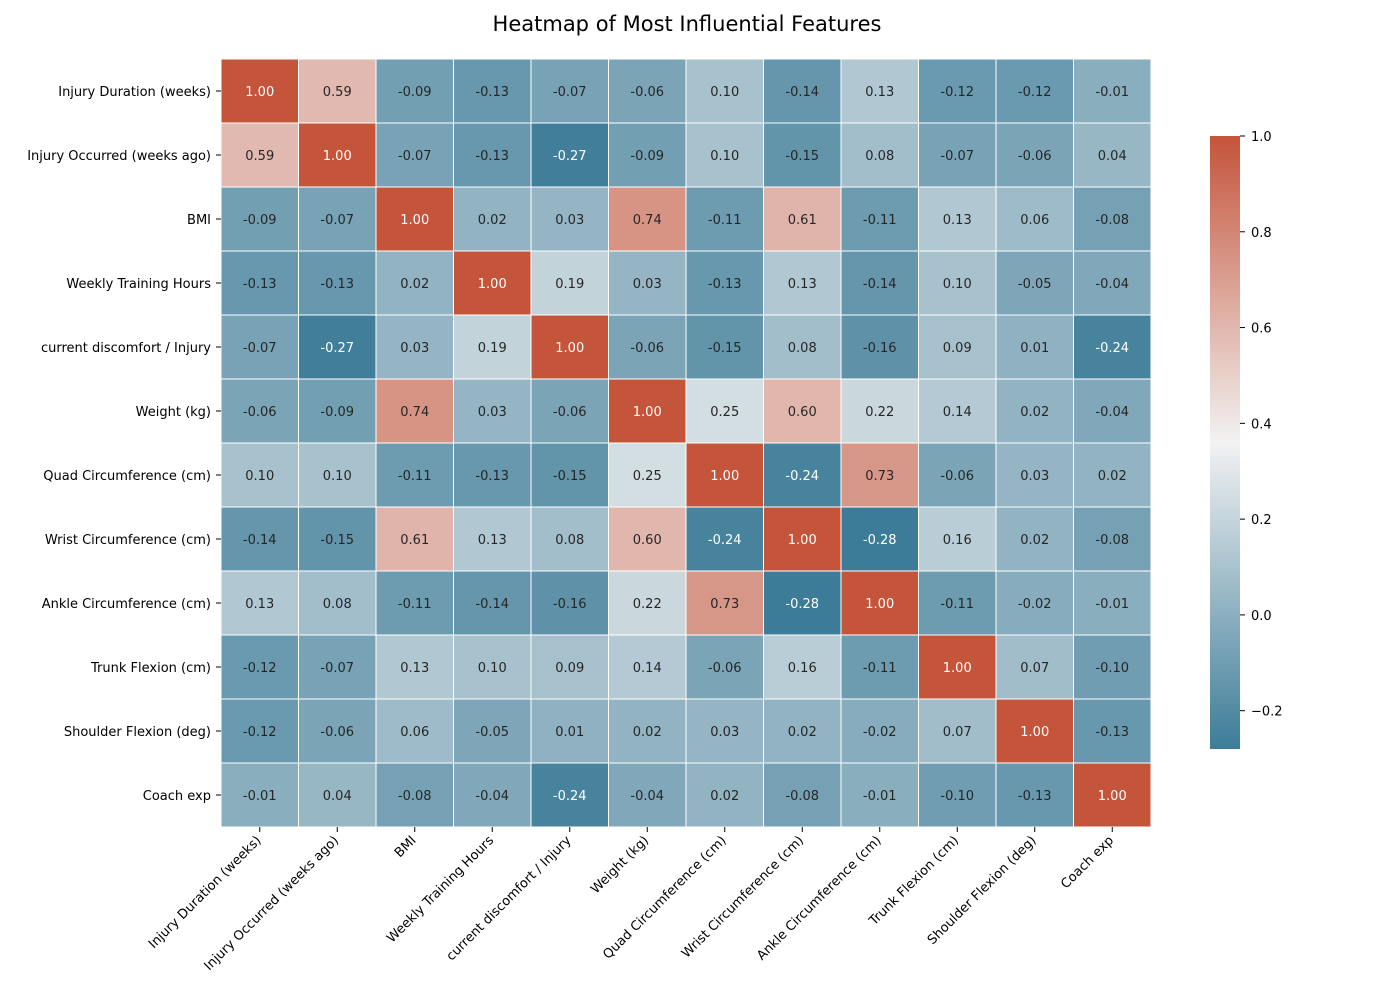 The width and height of the screenshot is (1400, 1000). I want to click on cell-value-label: -0.10, so click(1112, 668).